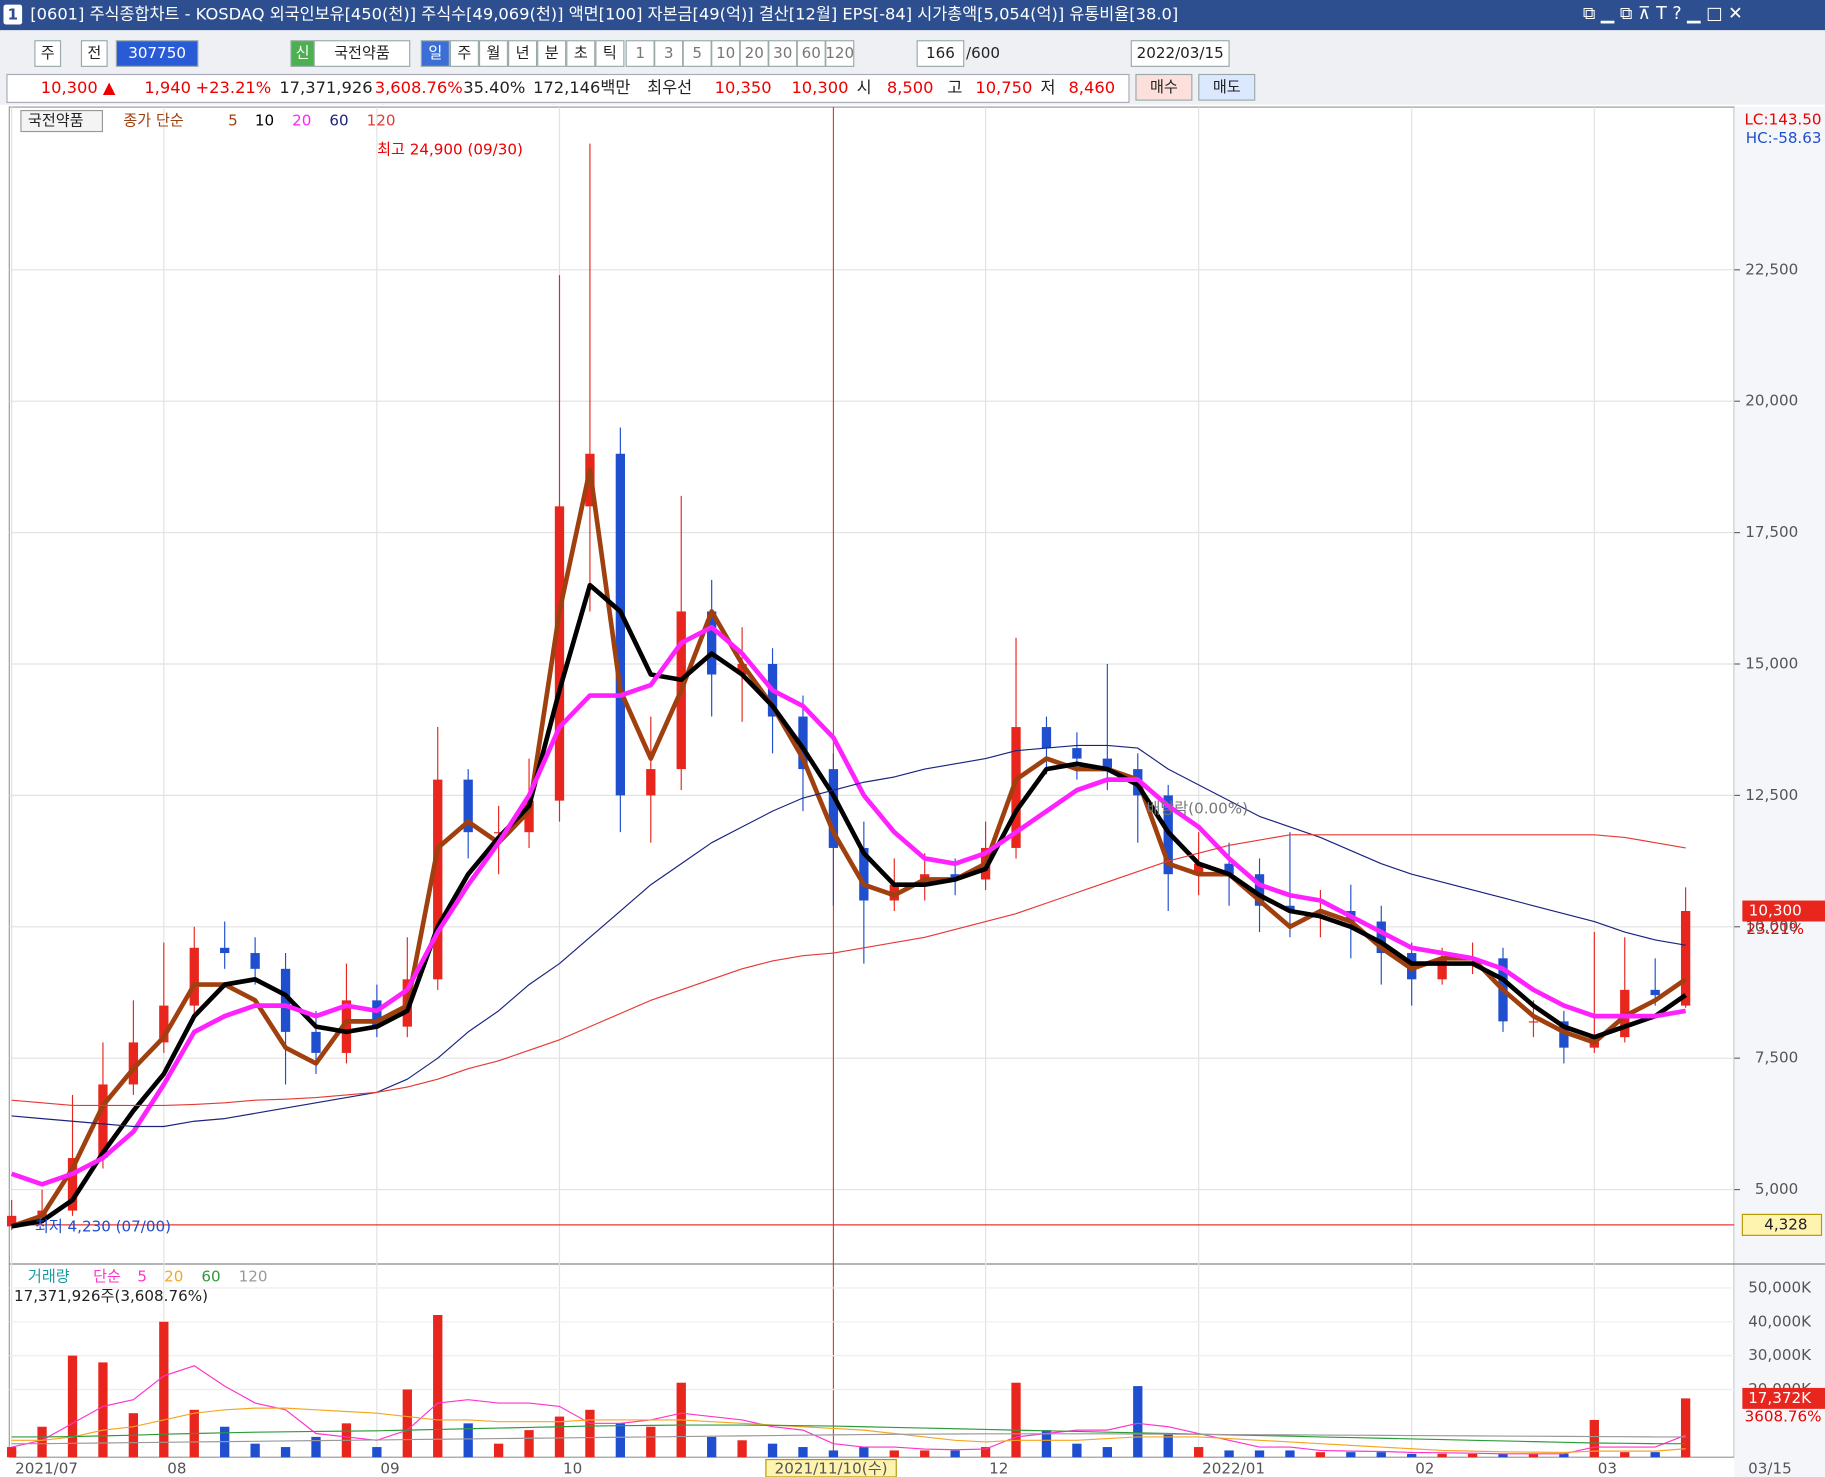 This screenshot has height=1477, width=1825. I want to click on interval-button: 5, so click(697, 53).